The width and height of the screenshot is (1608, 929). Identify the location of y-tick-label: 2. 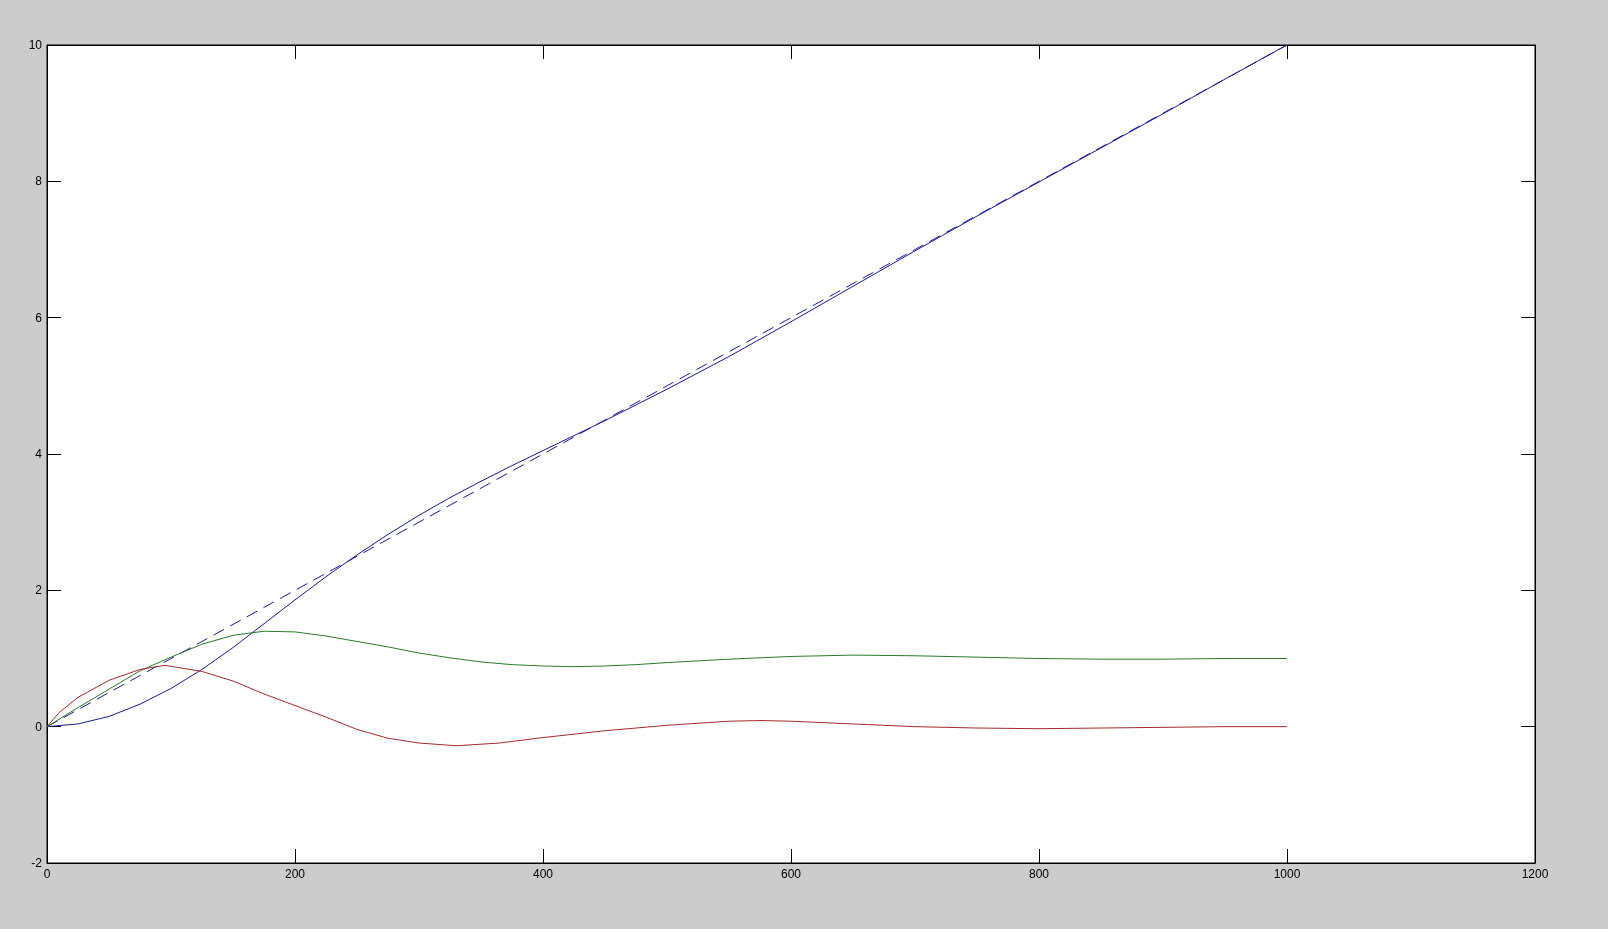
(39, 590).